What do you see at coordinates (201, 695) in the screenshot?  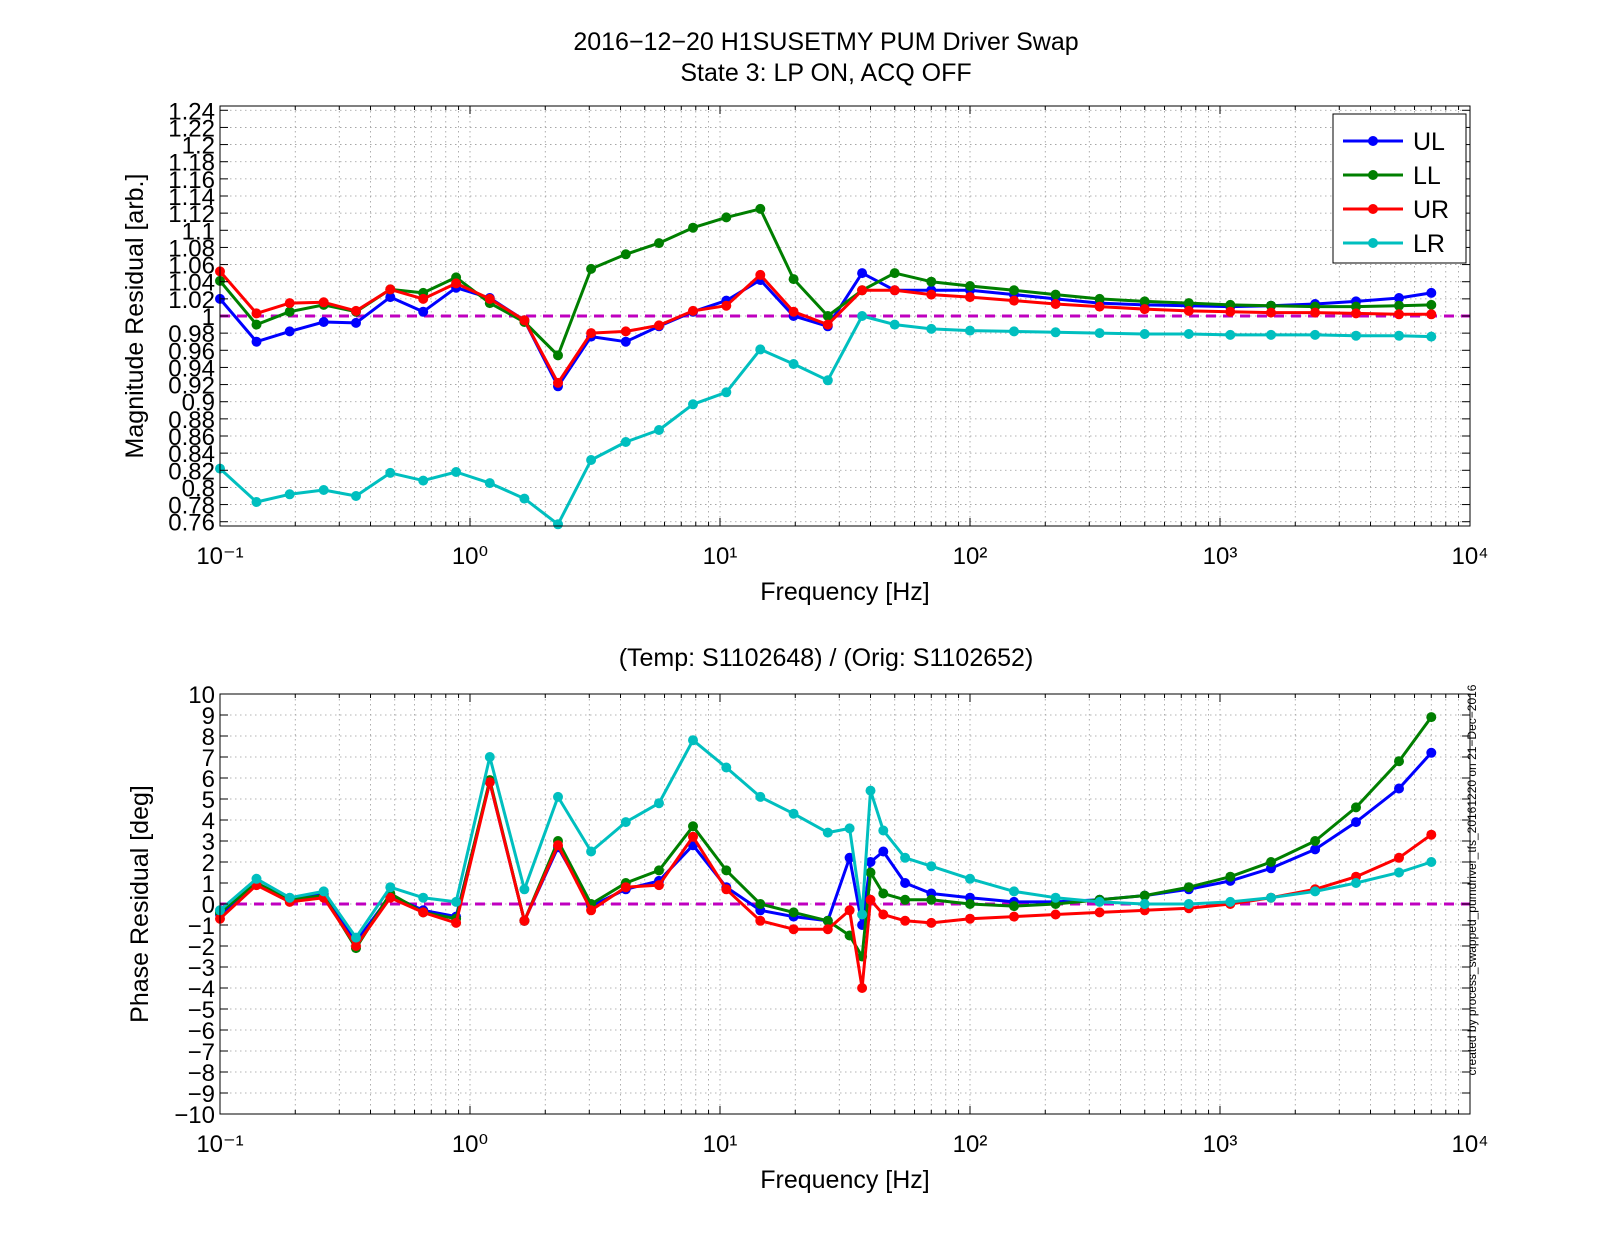 I see `y-tick-label: 10` at bounding box center [201, 695].